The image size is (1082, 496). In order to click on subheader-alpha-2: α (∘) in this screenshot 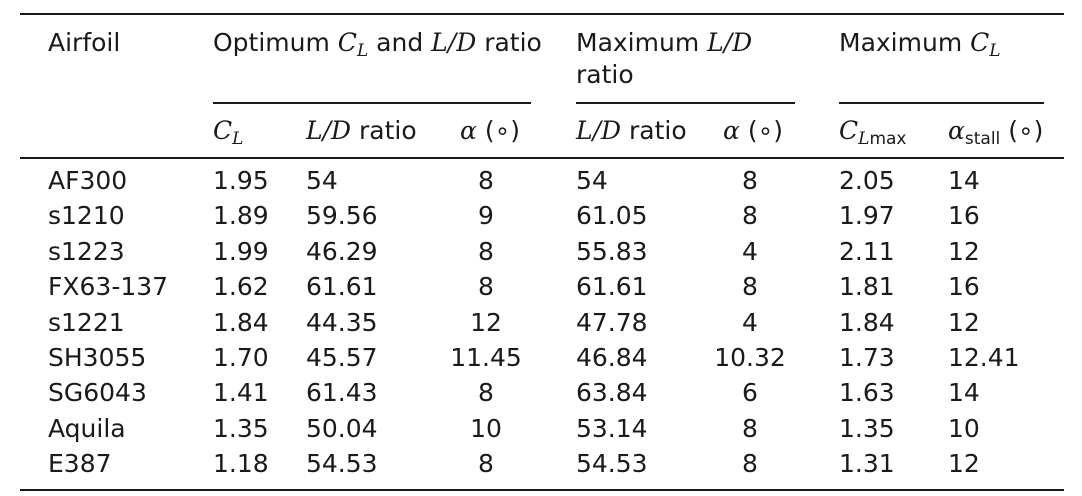, I will do `click(753, 131)`.